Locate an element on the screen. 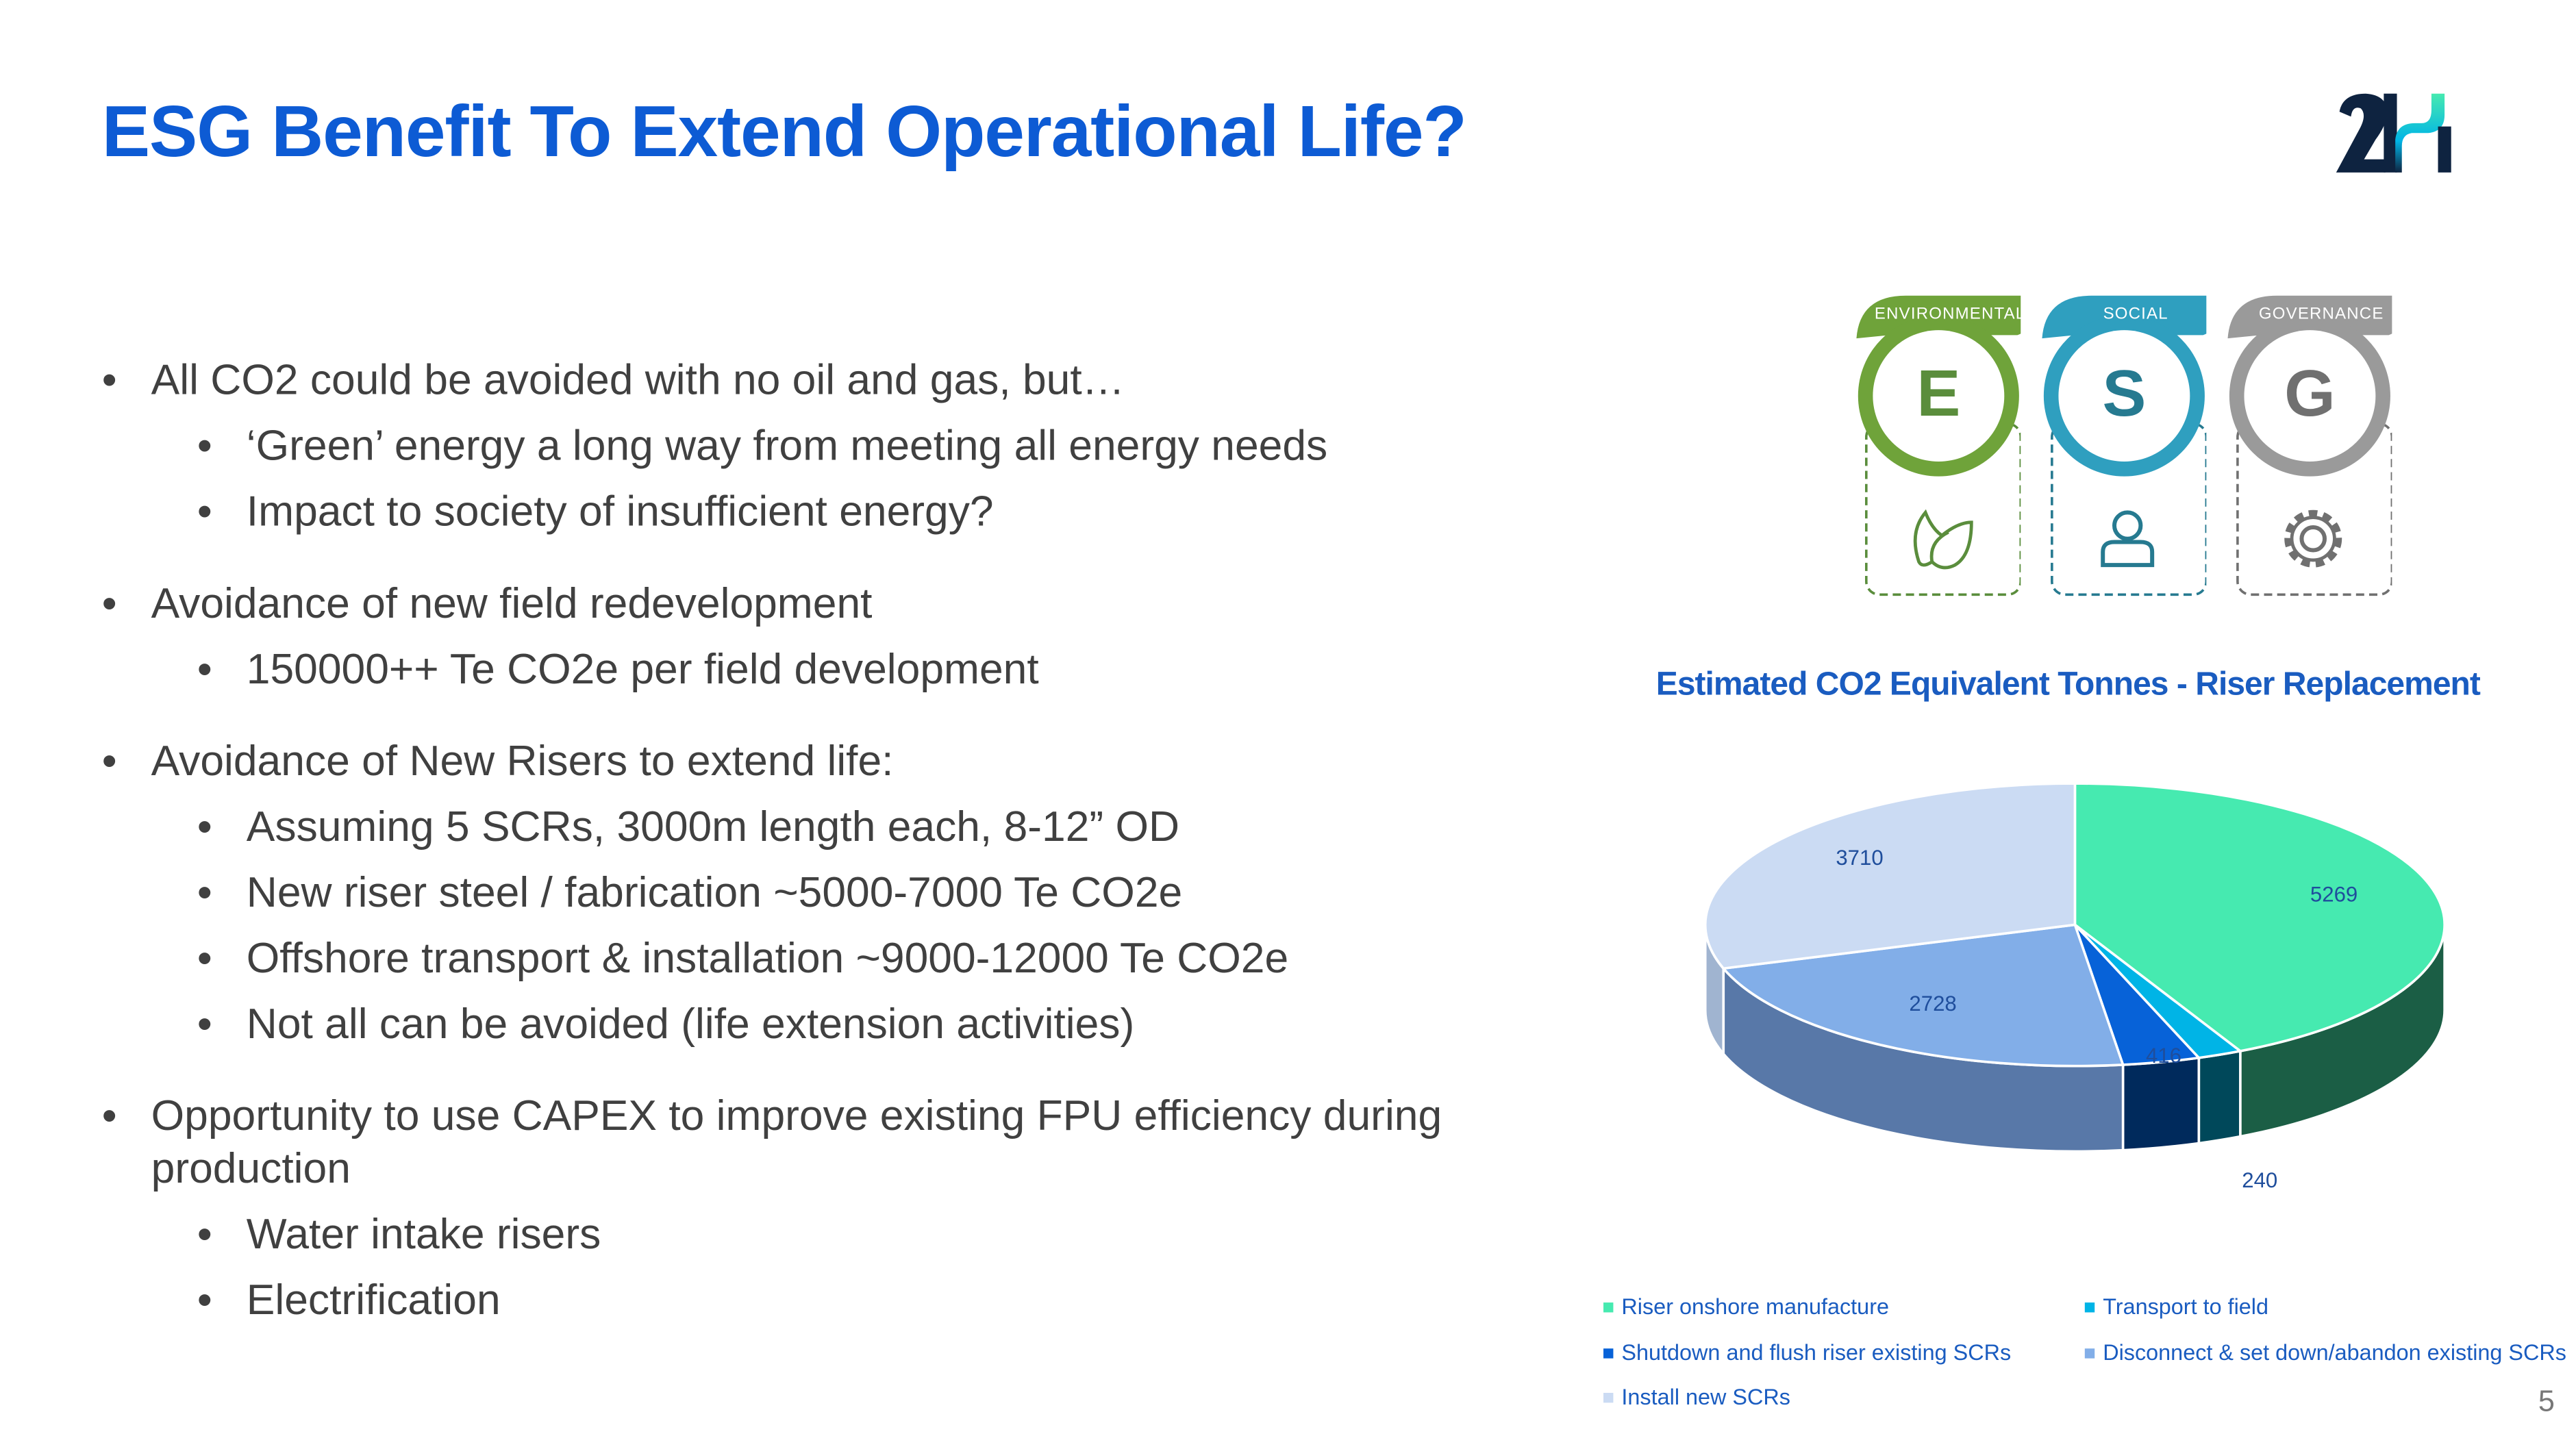 The height and width of the screenshot is (1449, 2576). data-label: 5269 is located at coordinates (2334, 894).